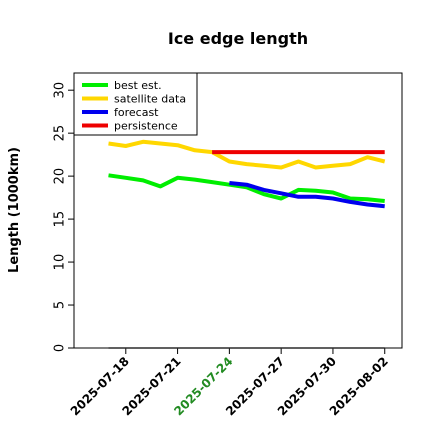  What do you see at coordinates (14, 210) in the screenshot?
I see `y-axis-label: Length (1000km)` at bounding box center [14, 210].